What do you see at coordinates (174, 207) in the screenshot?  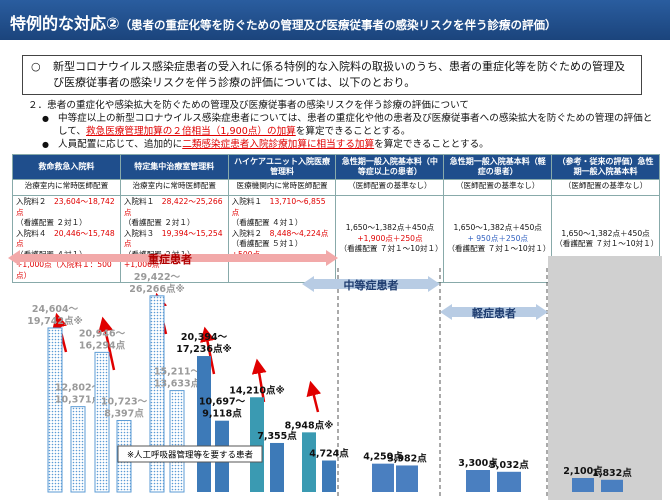 I see `cell-line: 入院料１ 28,422～25,266点` at bounding box center [174, 207].